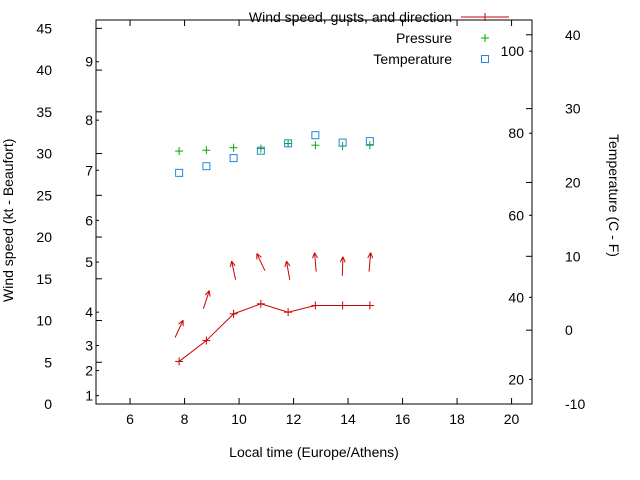 The width and height of the screenshot is (640, 480). What do you see at coordinates (44, 237) in the screenshot?
I see `kt-tick-label: 20` at bounding box center [44, 237].